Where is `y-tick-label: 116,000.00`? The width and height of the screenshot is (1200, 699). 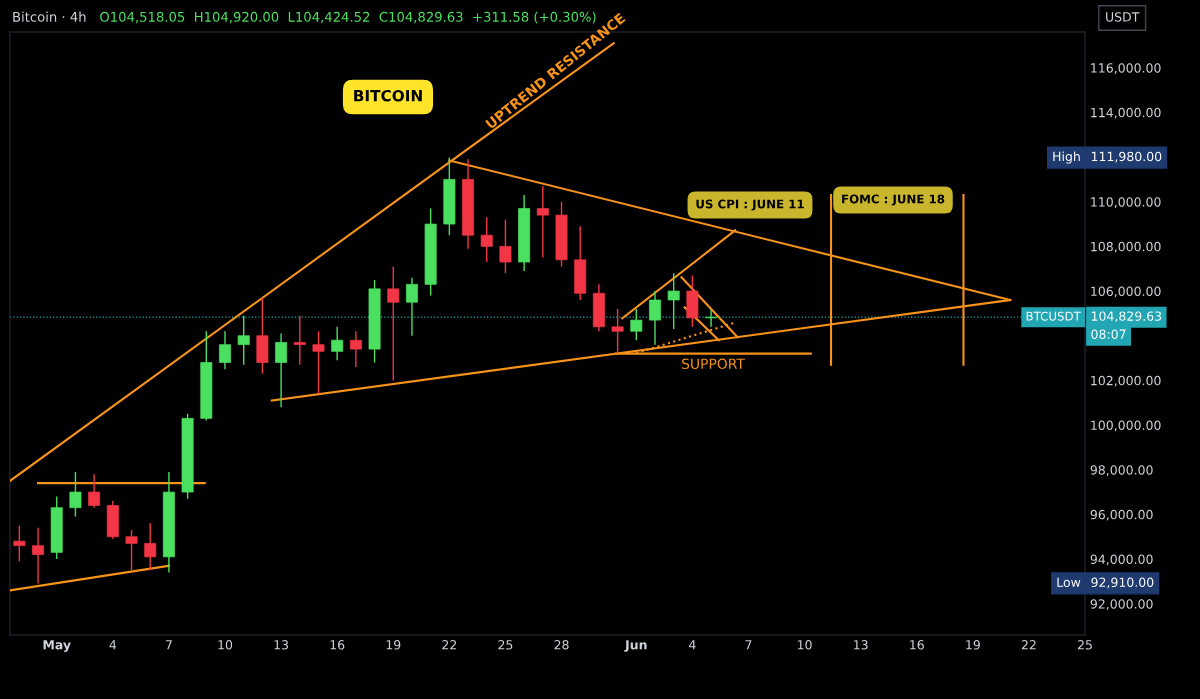 y-tick-label: 116,000.00 is located at coordinates (1126, 68).